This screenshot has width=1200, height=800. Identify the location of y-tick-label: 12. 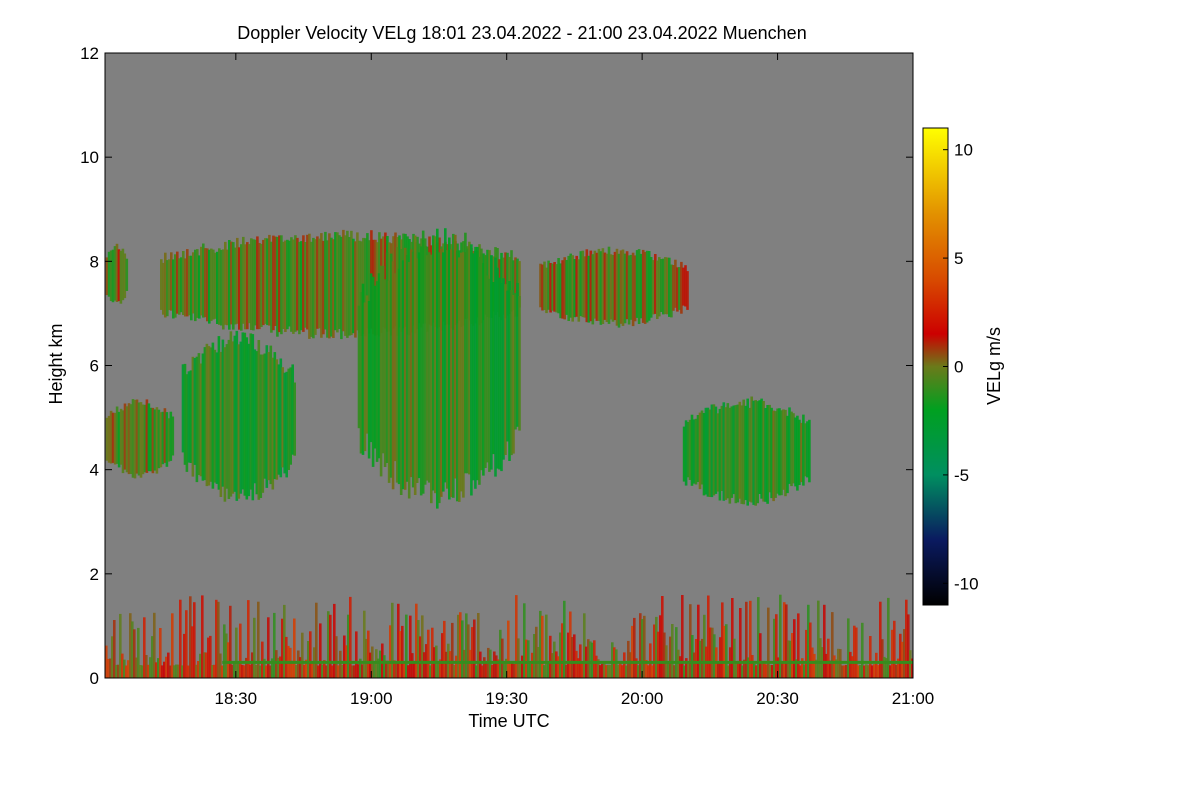
(89, 53).